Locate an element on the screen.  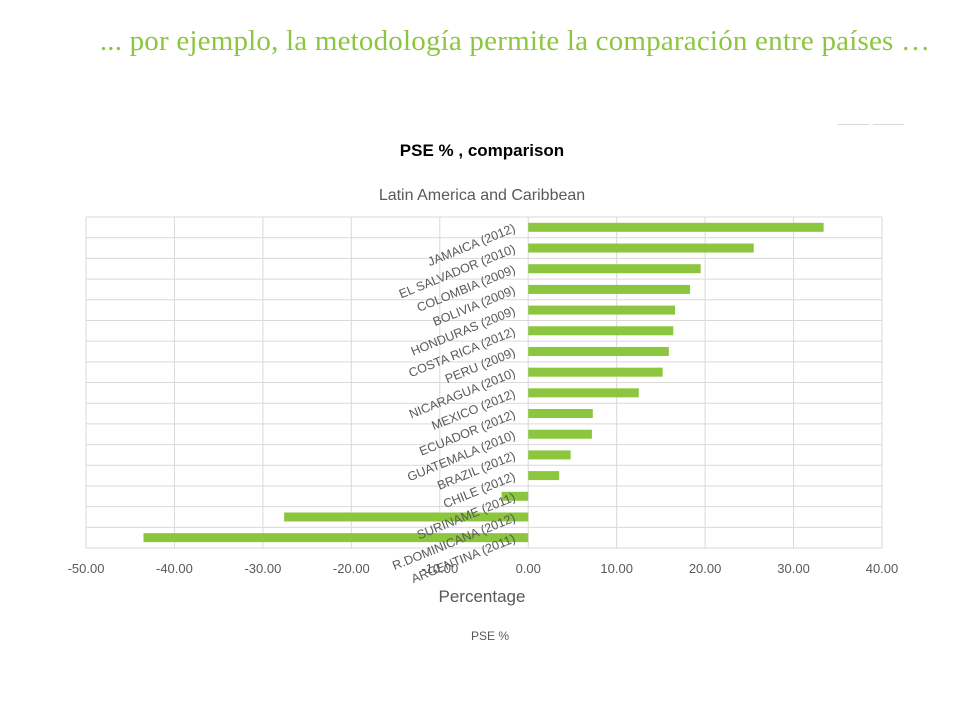
x-tick-label: -30.00 is located at coordinates (262, 568).